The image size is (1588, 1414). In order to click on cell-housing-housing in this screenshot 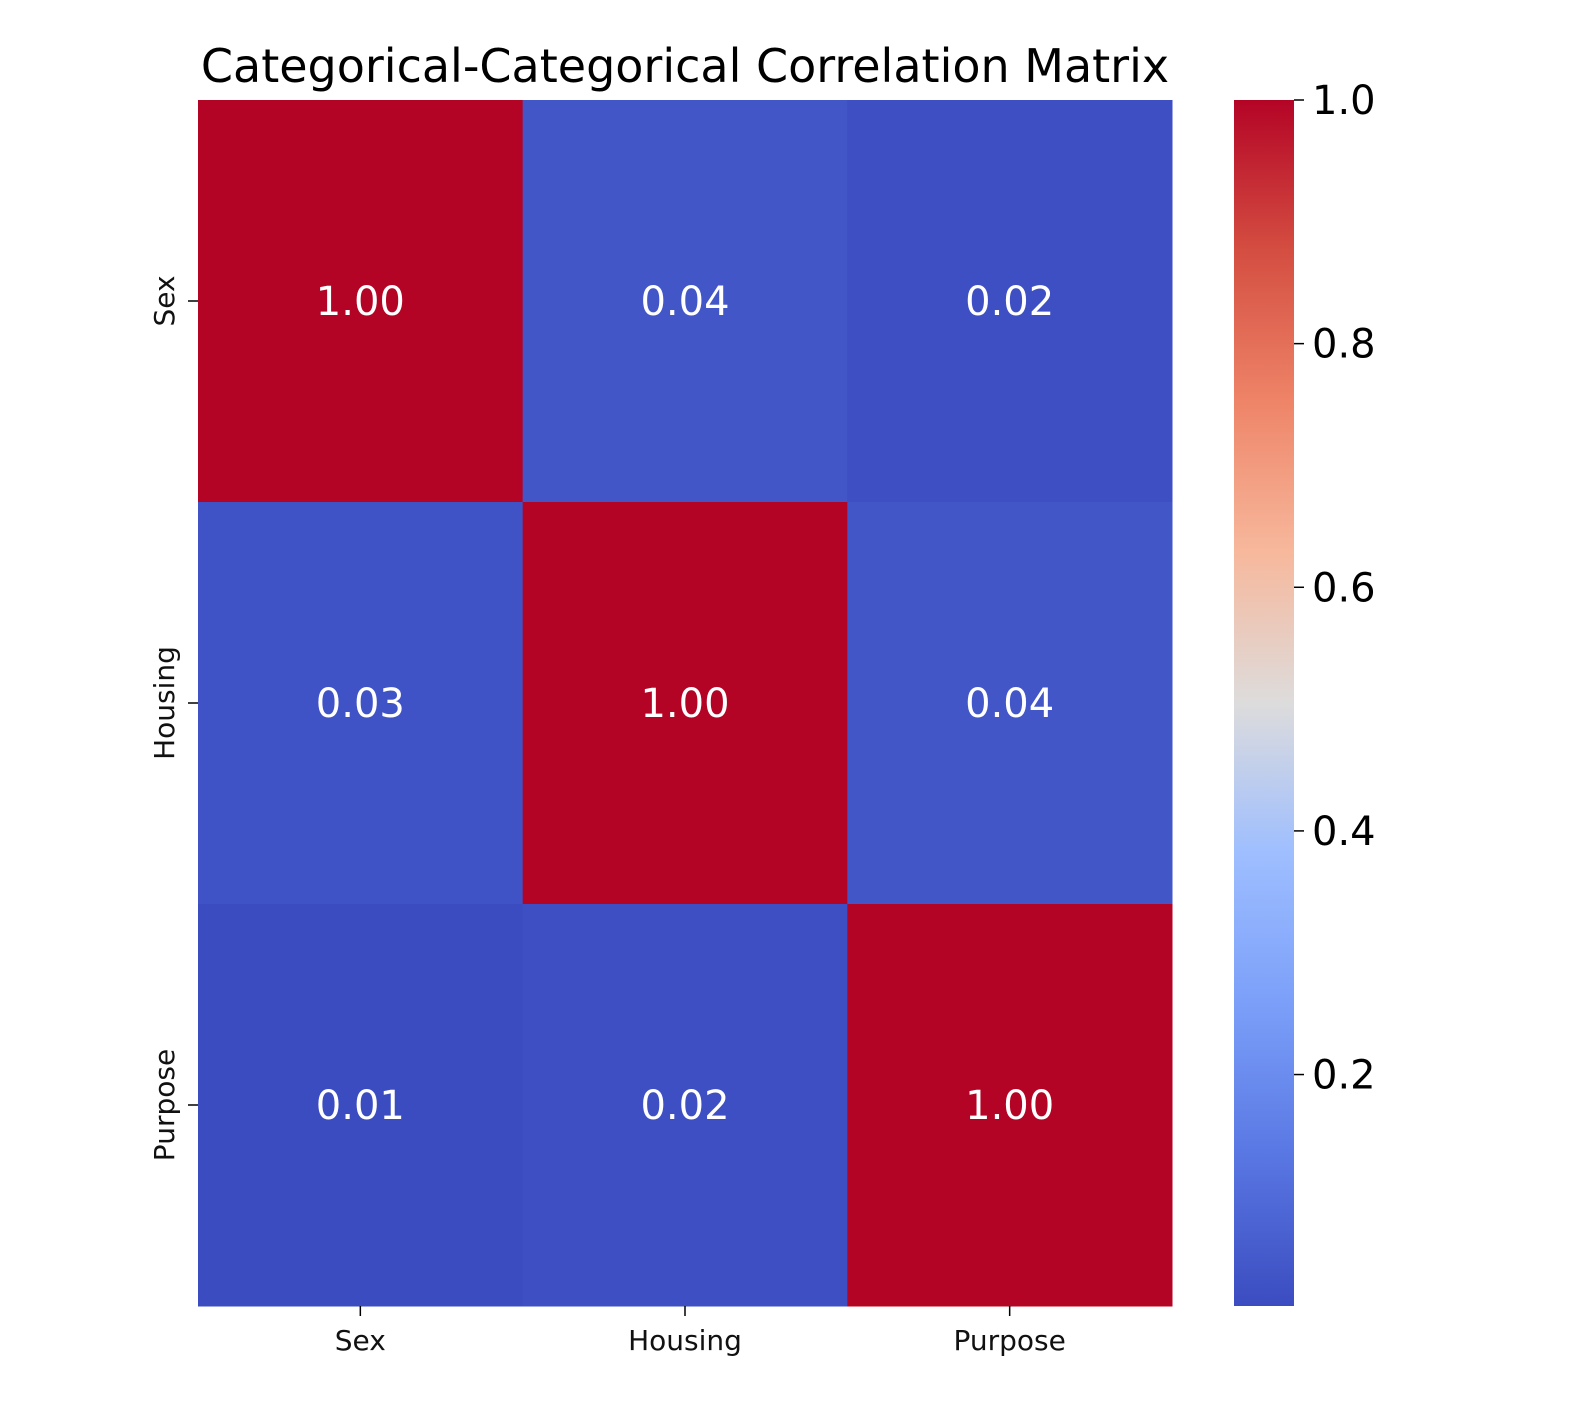, I will do `click(685, 703)`.